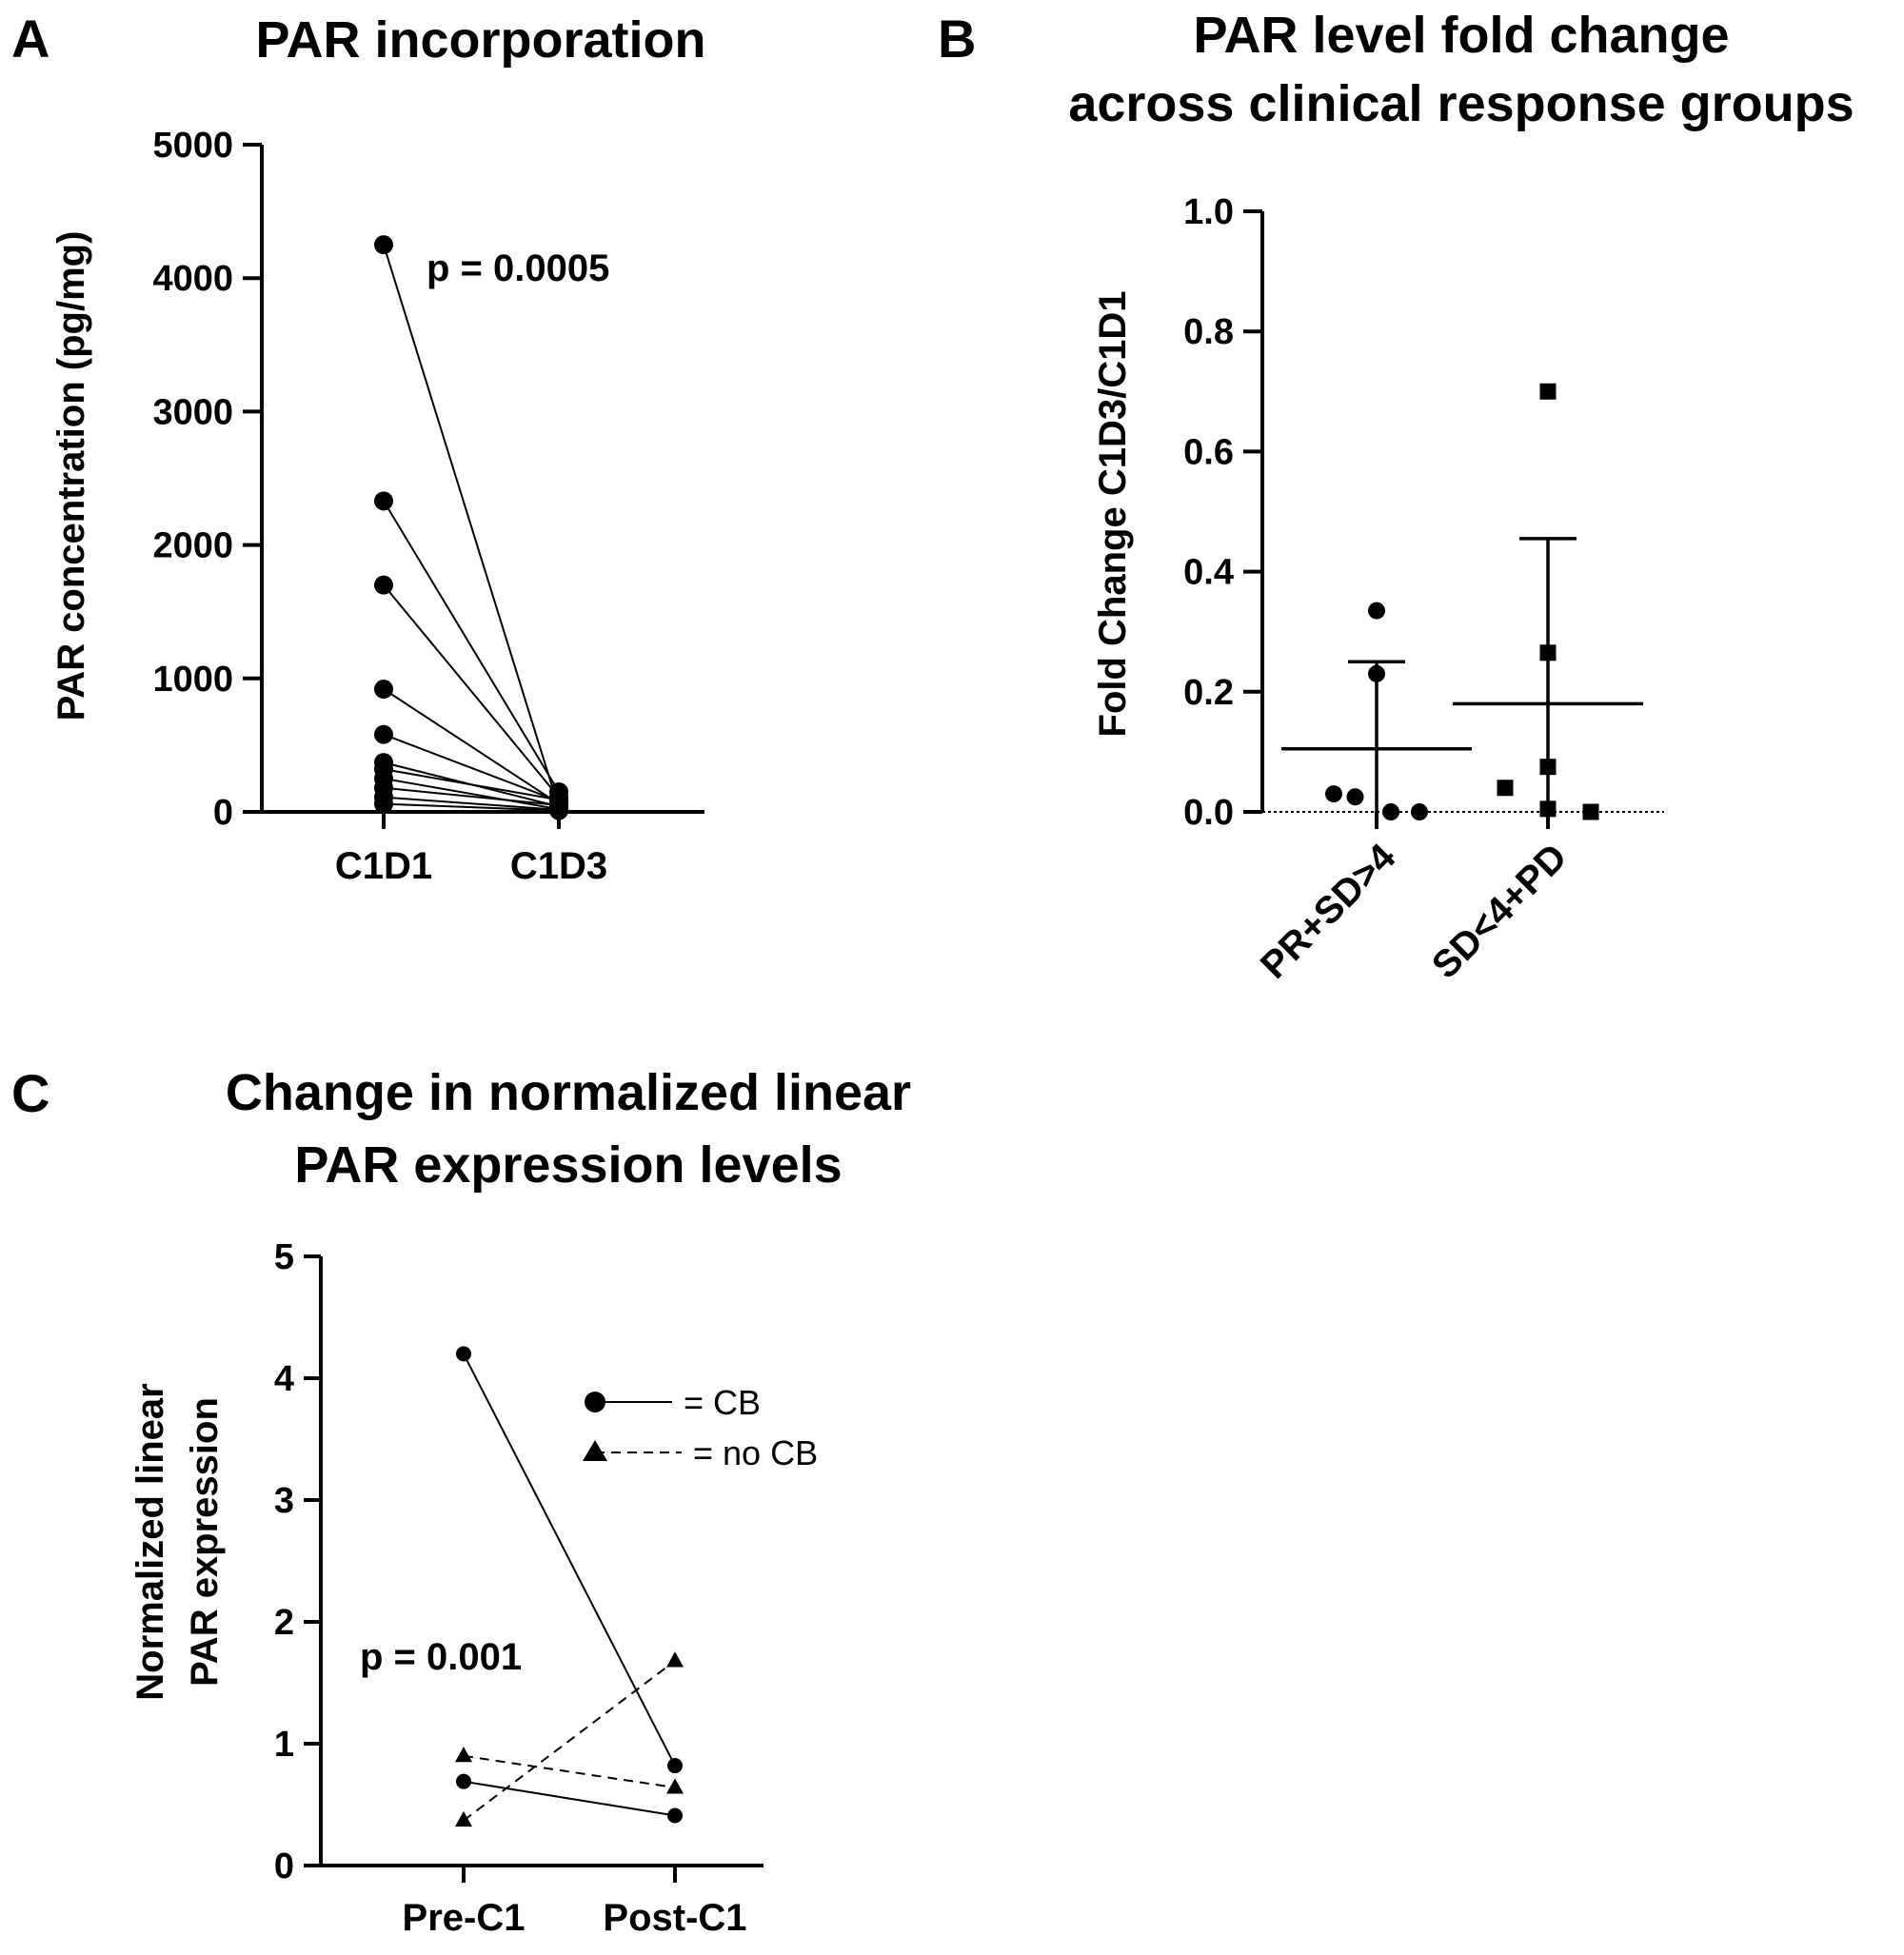 The height and width of the screenshot is (1955, 1904). I want to click on panel-c-title-line-1: Change in normalized linear, so click(568, 1092).